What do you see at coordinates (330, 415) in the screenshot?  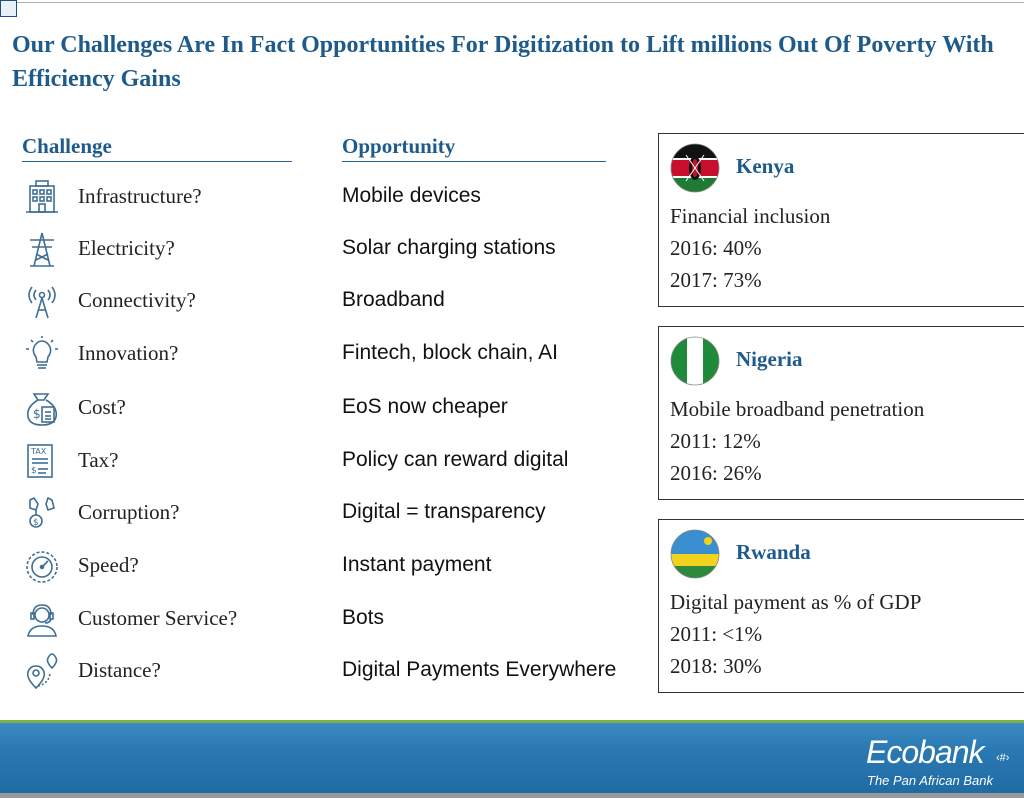 I see `challenge-row: $ Cost? EoS now cheaper` at bounding box center [330, 415].